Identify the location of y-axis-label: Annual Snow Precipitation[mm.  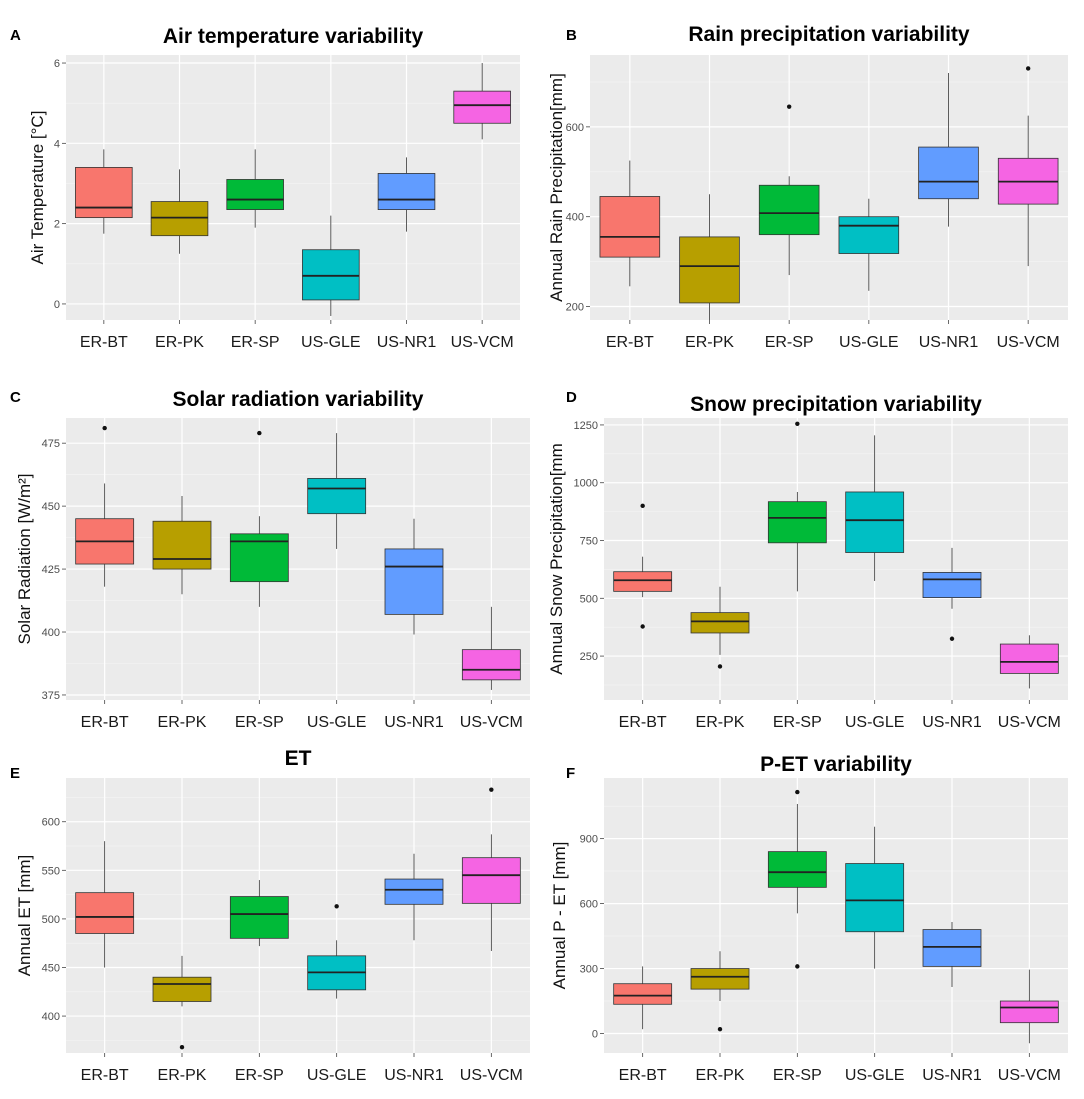
(556, 559).